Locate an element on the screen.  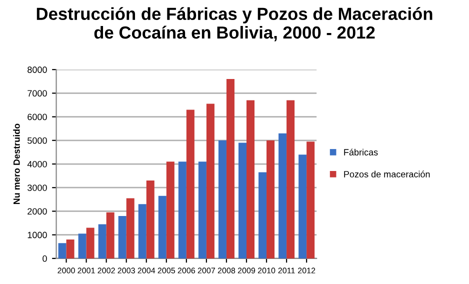
legend-label: Fábricas is located at coordinates (361, 152).